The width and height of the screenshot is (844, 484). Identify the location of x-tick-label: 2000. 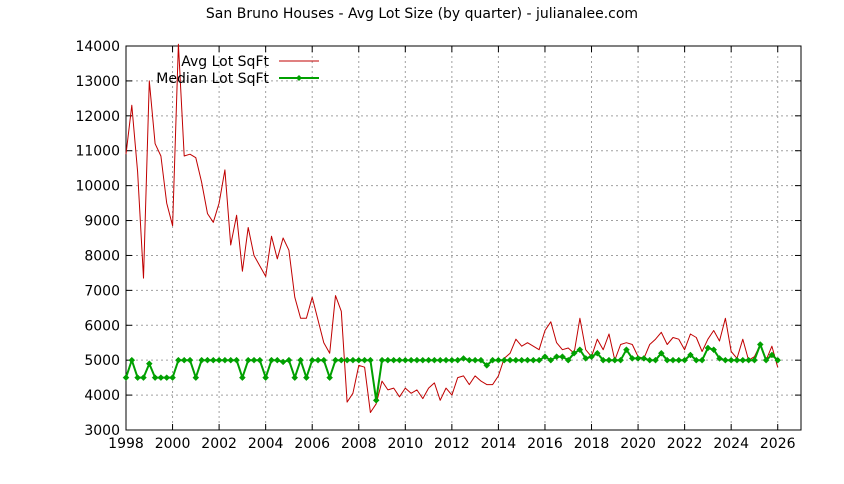
(173, 444).